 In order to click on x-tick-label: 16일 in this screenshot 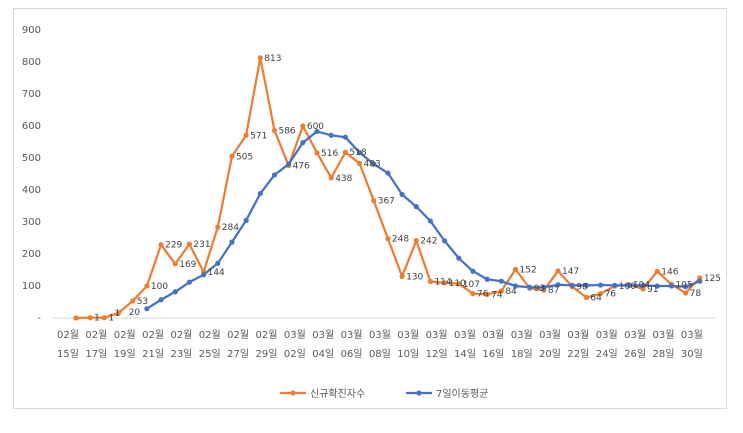, I will do `click(493, 354)`.